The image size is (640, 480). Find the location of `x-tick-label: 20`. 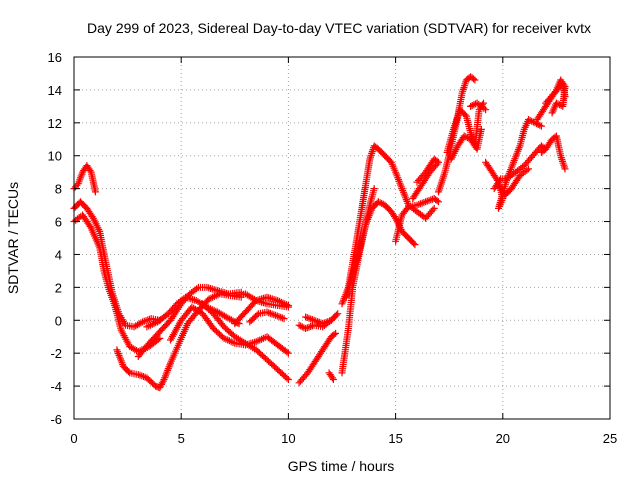

x-tick-label: 20 is located at coordinates (503, 438).